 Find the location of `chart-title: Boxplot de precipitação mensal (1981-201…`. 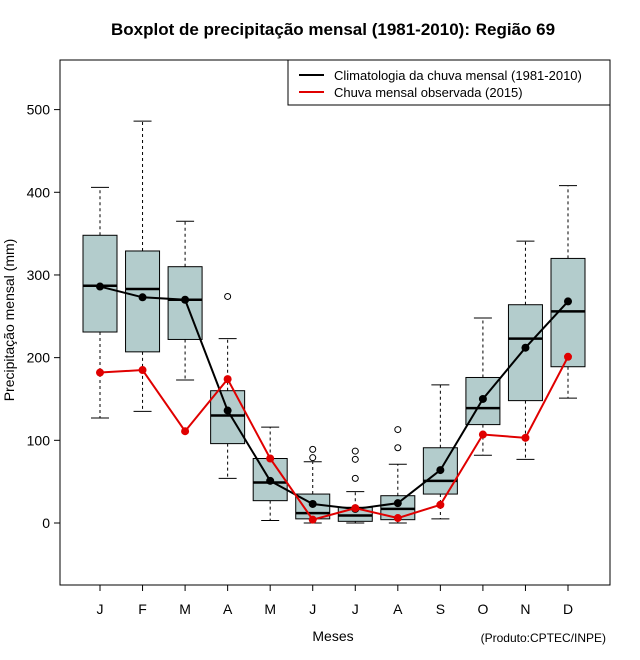

chart-title: Boxplot de precipitação mensal (1981-201… is located at coordinates (333, 29).